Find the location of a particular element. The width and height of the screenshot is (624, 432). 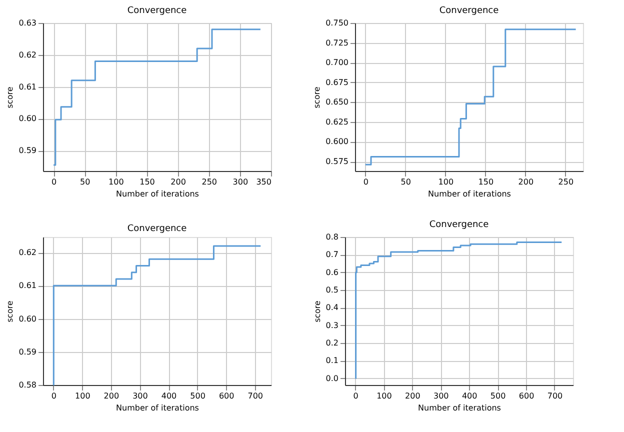

y-tick-label: 0.3 is located at coordinates (332, 325).